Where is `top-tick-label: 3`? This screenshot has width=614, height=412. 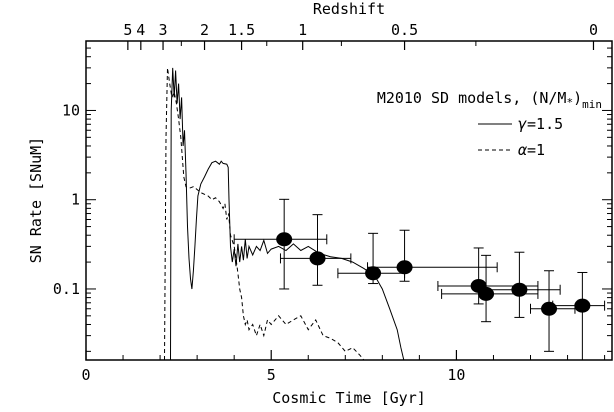
top-tick-label: 3 is located at coordinates (163, 30).